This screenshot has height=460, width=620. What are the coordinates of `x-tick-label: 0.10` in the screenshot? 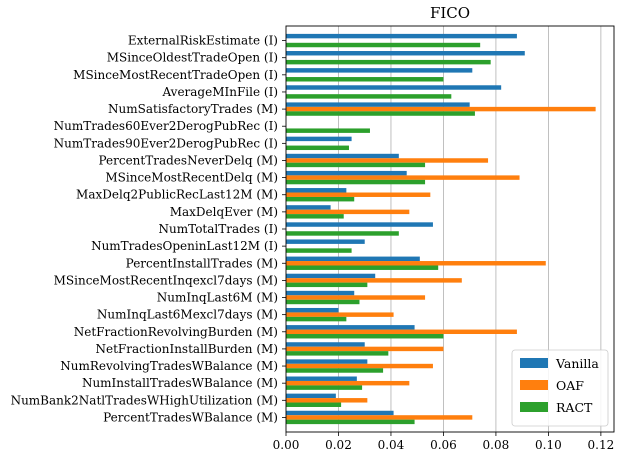 It's located at (548, 445).